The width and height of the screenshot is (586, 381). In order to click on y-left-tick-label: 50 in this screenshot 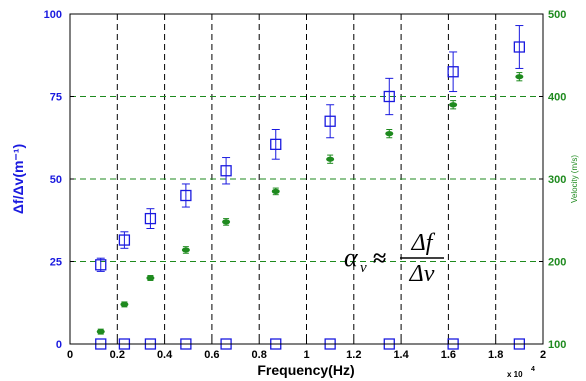, I will do `click(56, 180)`.